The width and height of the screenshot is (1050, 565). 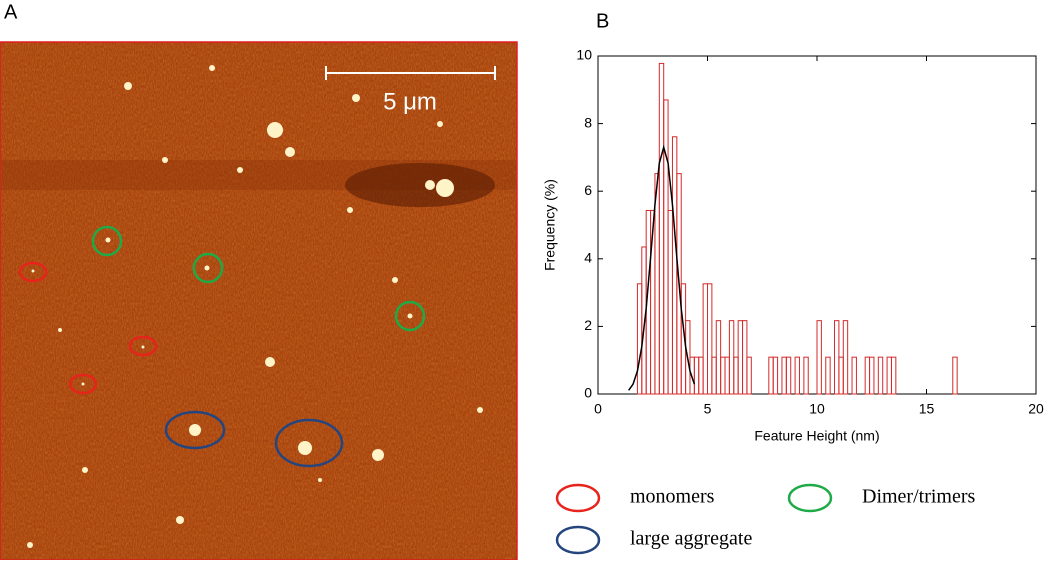 What do you see at coordinates (816, 436) in the screenshot?
I see `x-axis-label: Feature Height (nm)` at bounding box center [816, 436].